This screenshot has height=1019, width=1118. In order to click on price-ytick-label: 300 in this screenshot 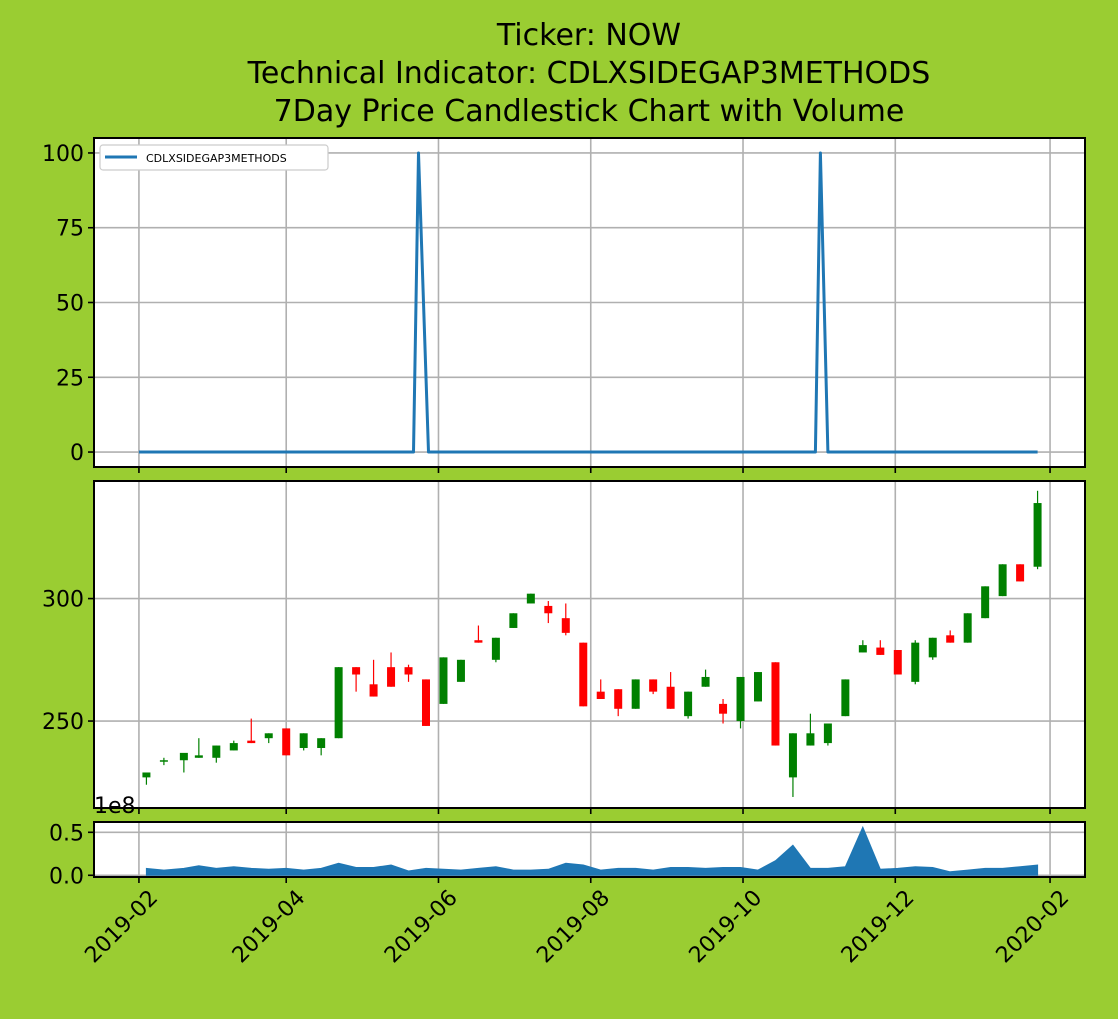, I will do `click(63, 600)`.